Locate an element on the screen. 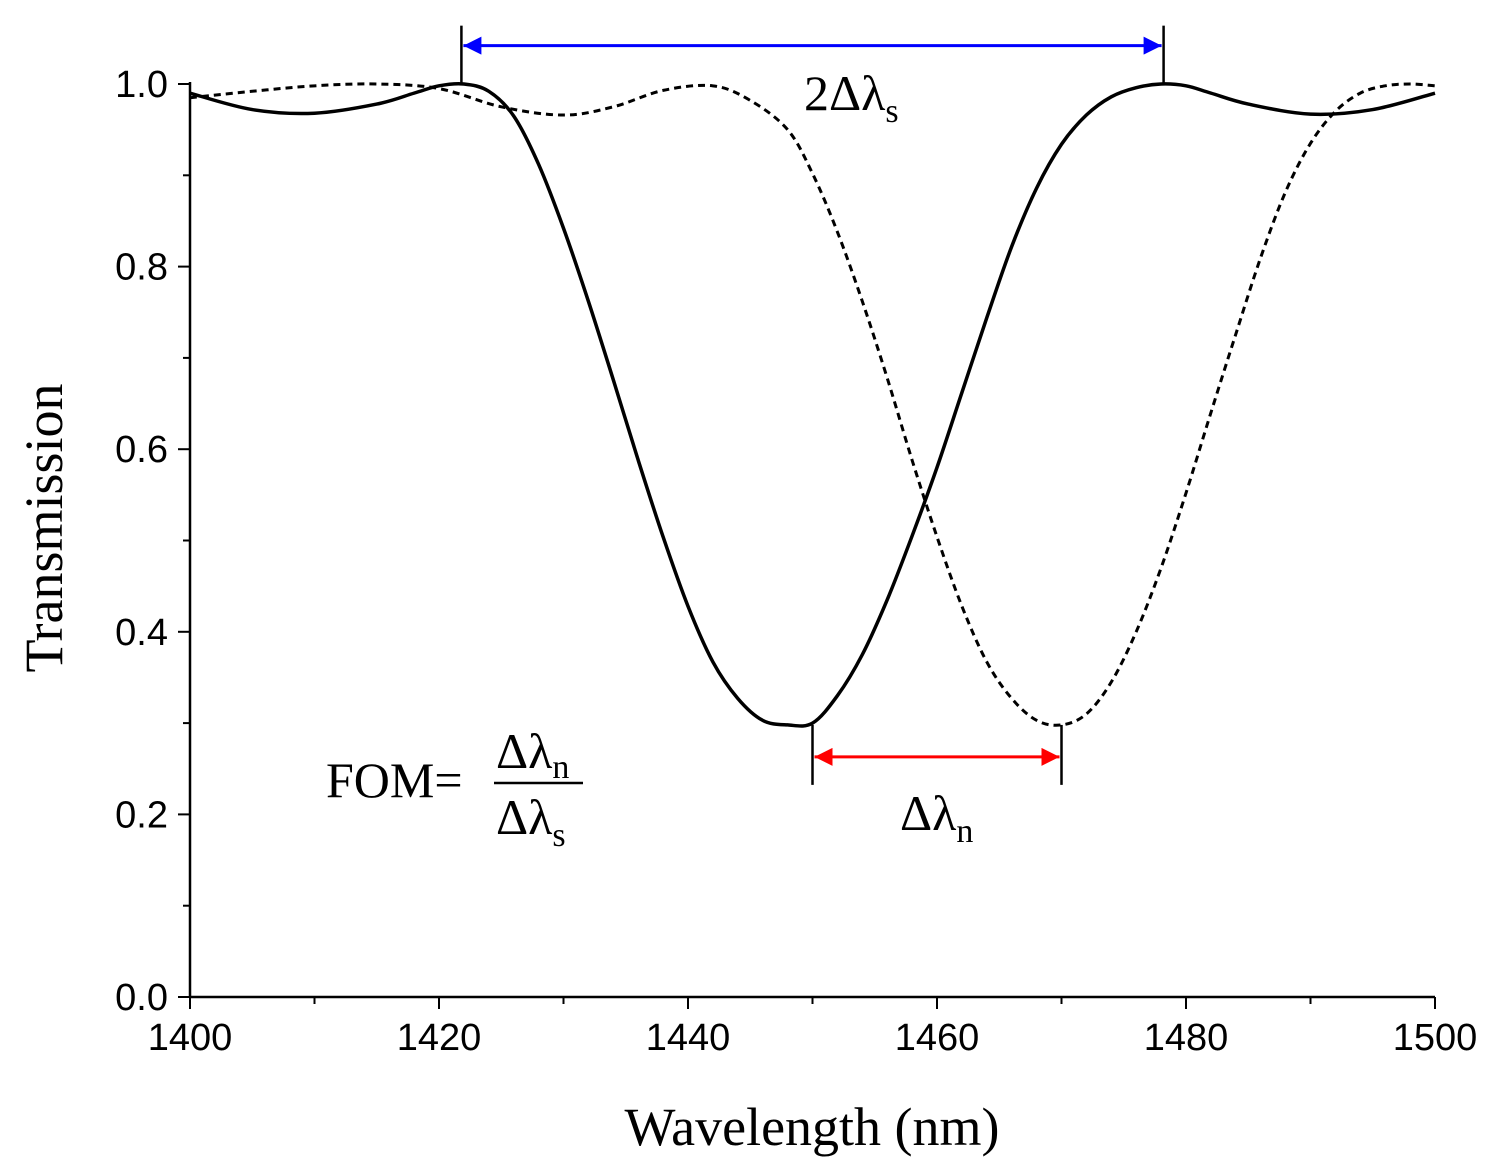 The image size is (1494, 1170). y-axis-ticks: 0.0 0.2 0.4 0.6 0.8 1.0 is located at coordinates (152, 541).